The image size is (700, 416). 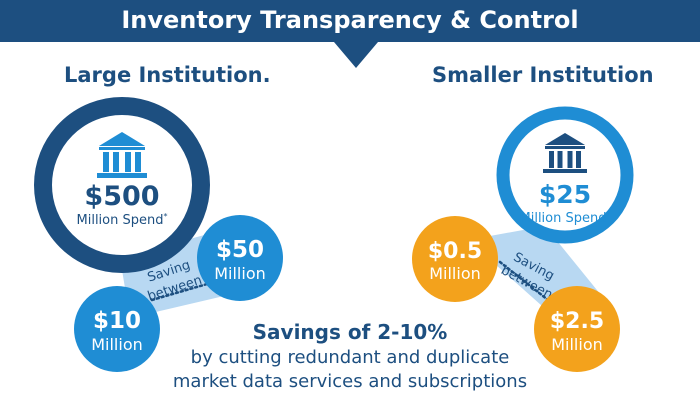 I want to click on page-title: Inventory Transparency & Control, so click(x=350, y=20).